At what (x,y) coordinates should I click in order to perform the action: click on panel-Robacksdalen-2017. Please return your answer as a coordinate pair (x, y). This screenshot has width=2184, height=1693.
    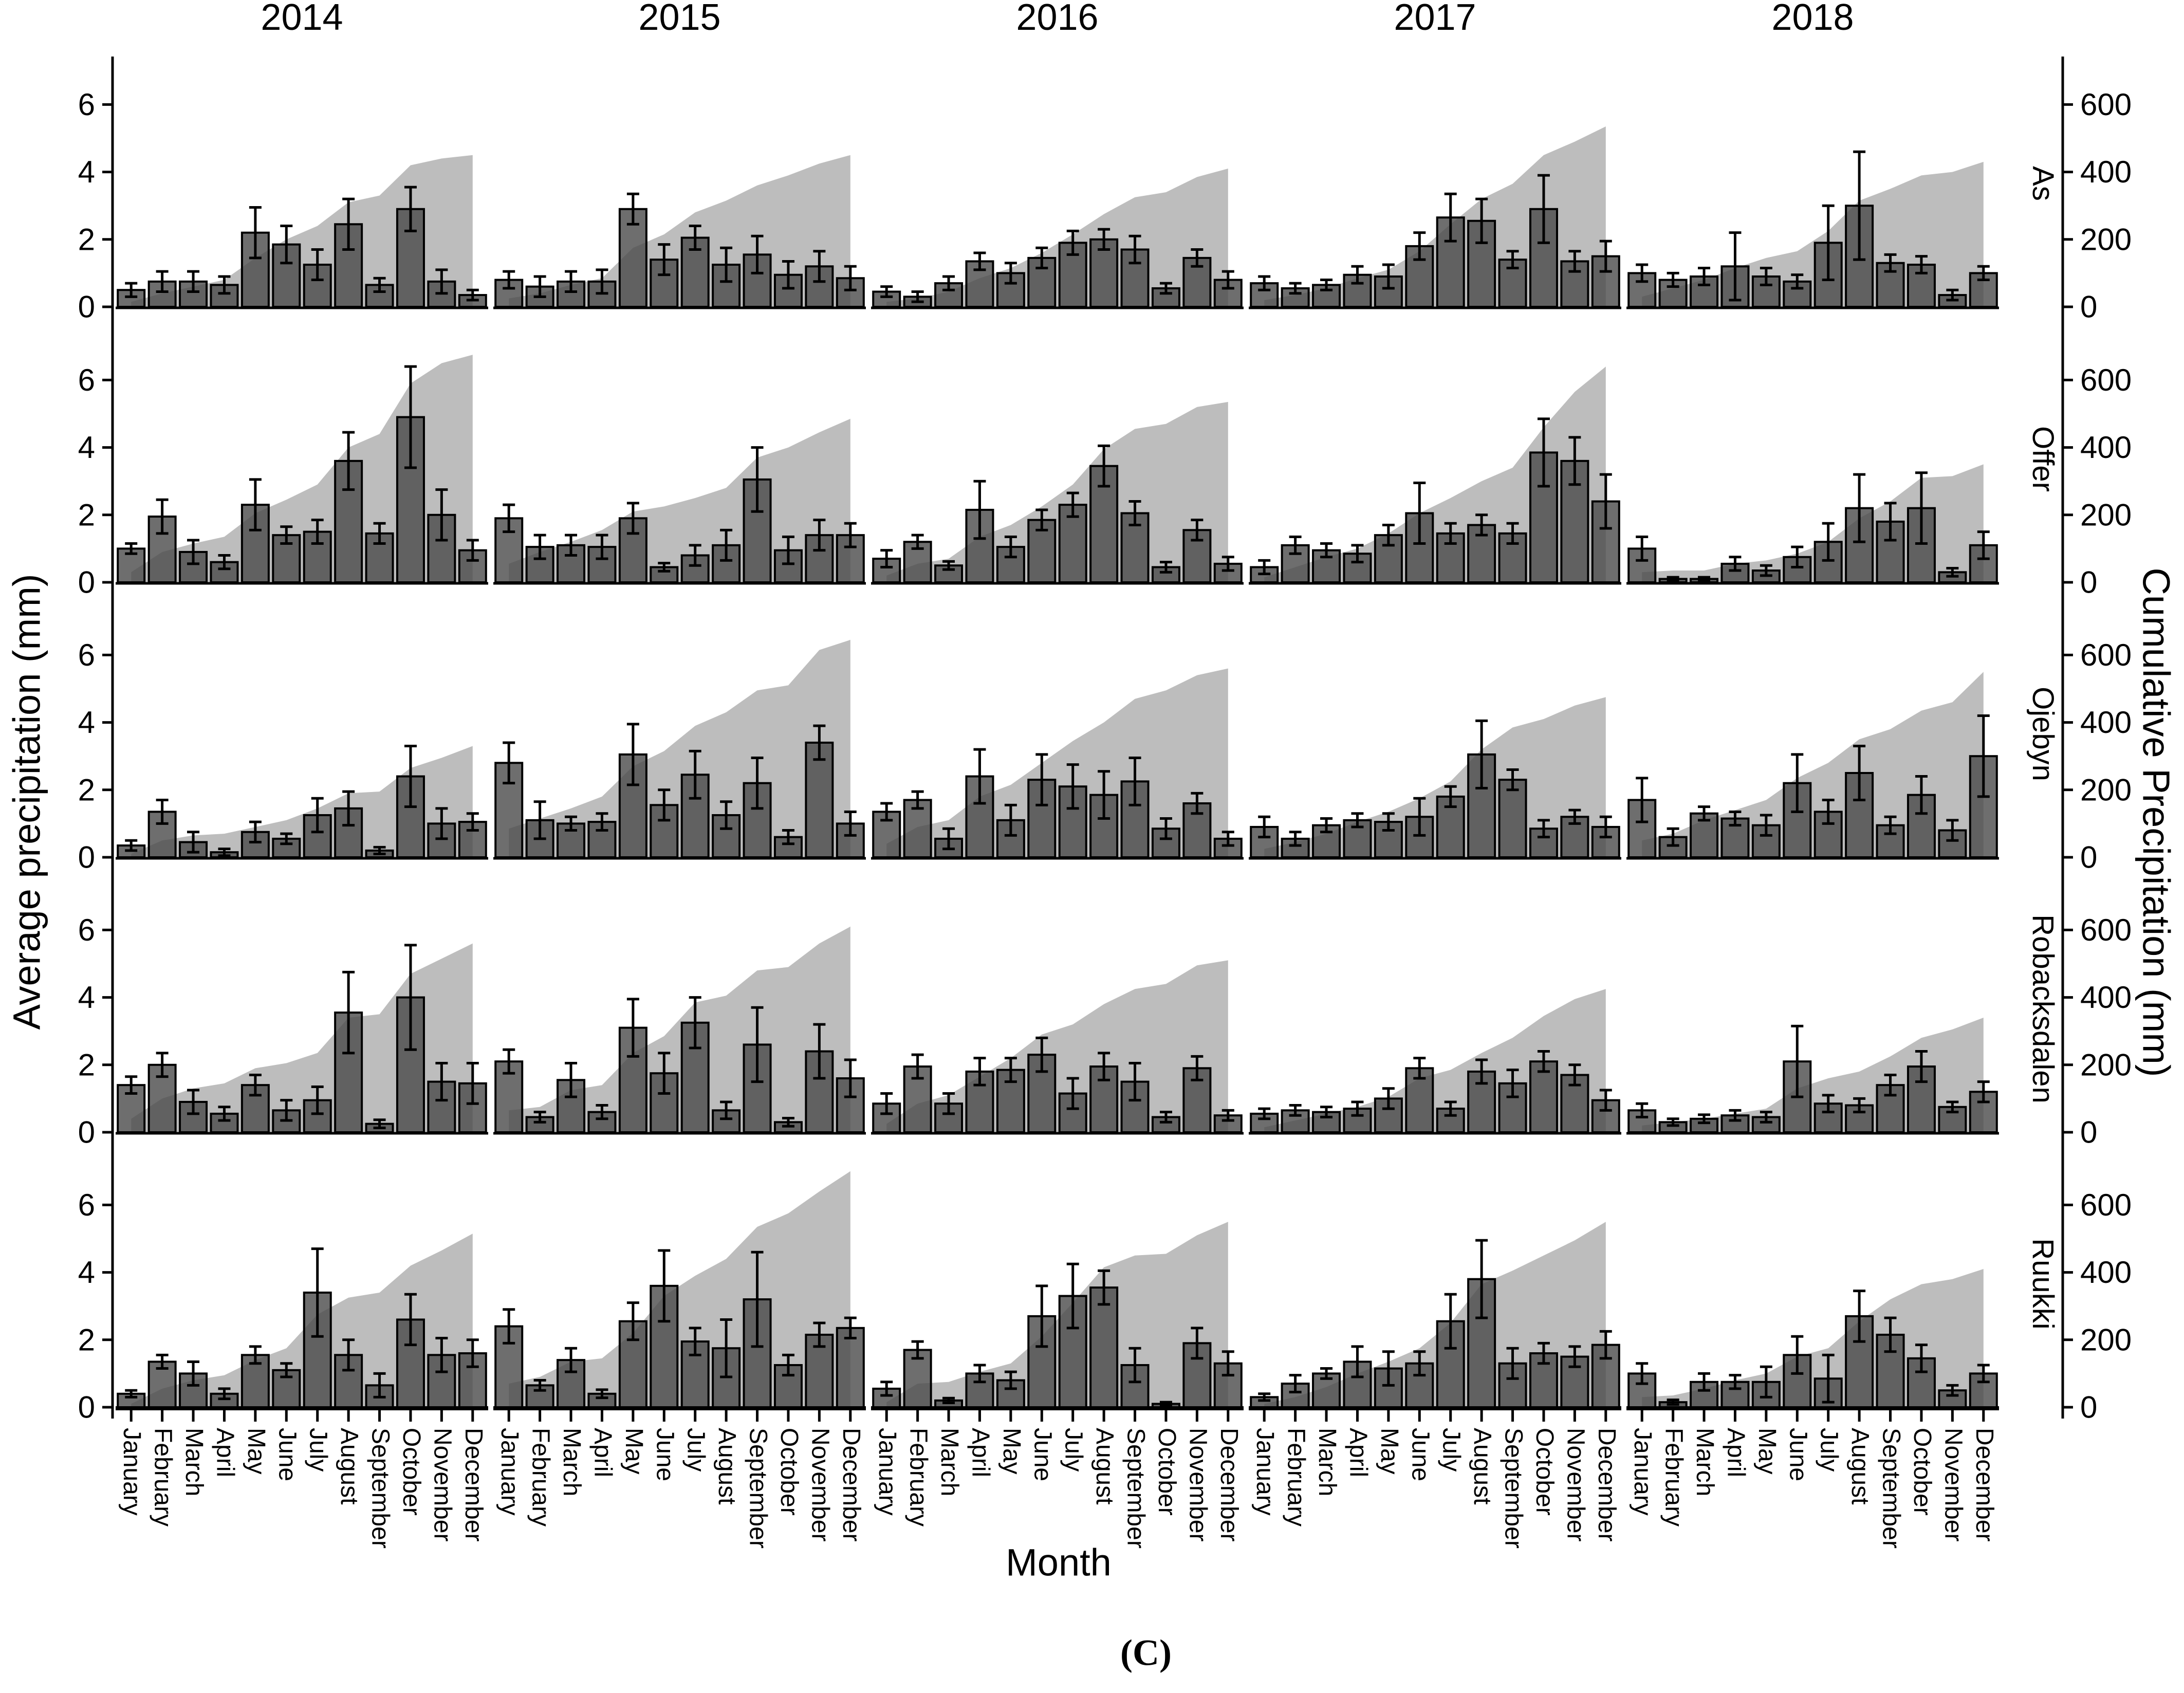
    Looking at the image, I should click on (1435, 1062).